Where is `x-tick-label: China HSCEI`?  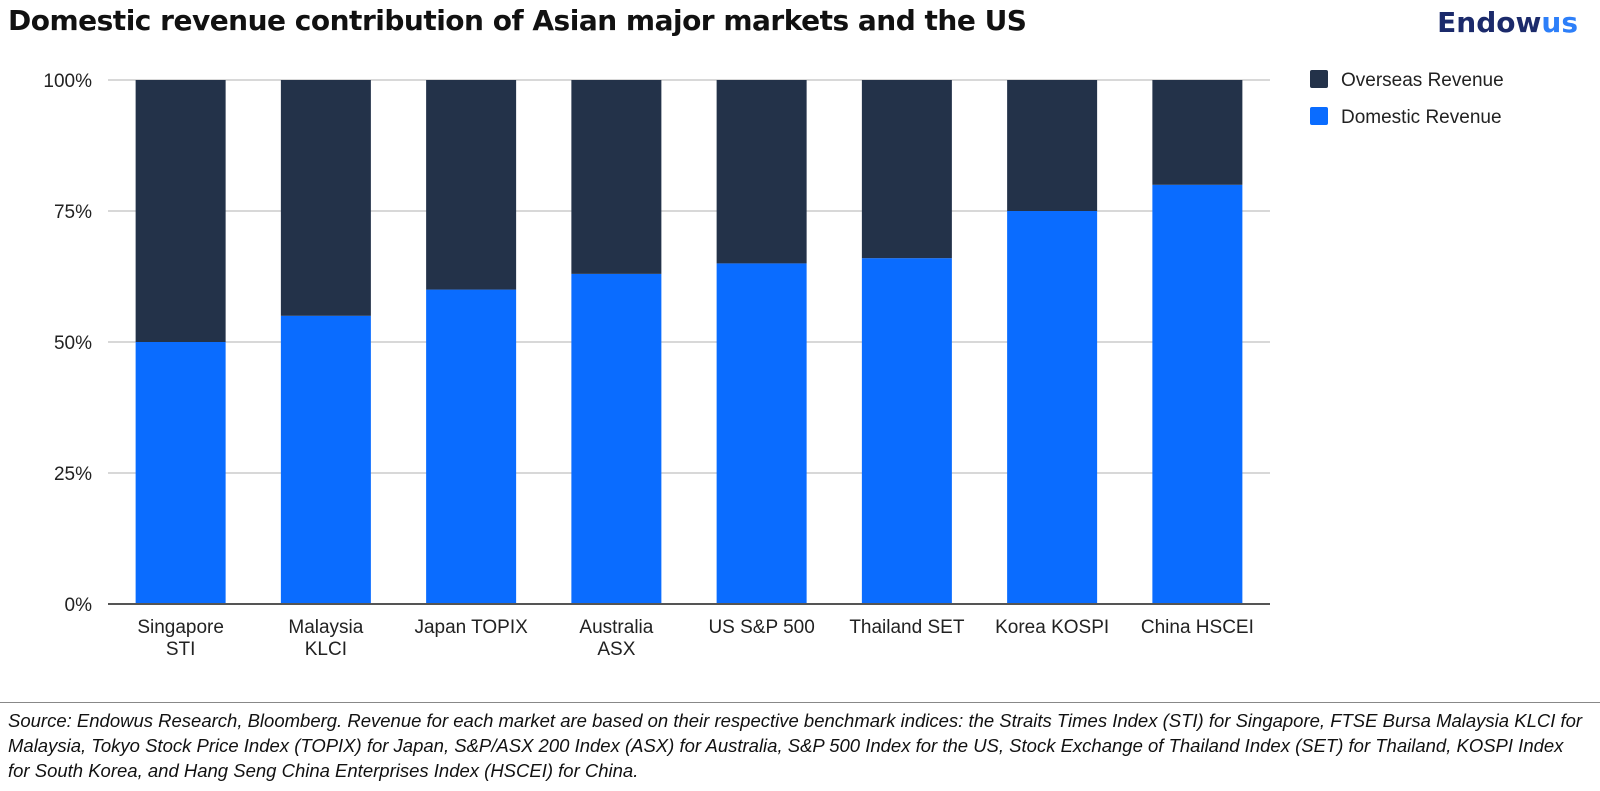
x-tick-label: China HSCEI is located at coordinates (1197, 627).